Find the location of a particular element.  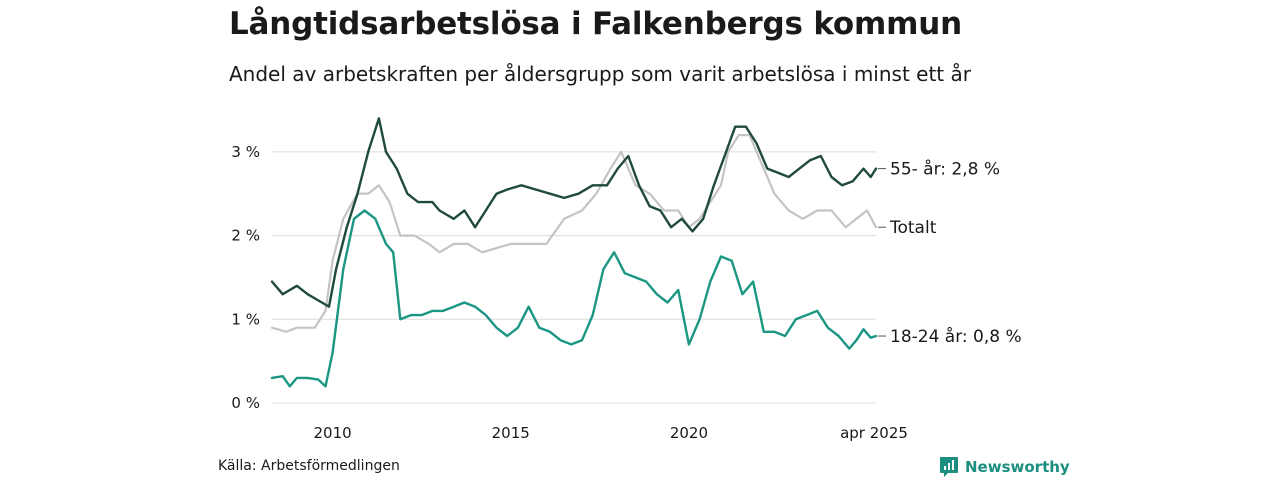

newsworthy-logo-icon is located at coordinates (949, 467).